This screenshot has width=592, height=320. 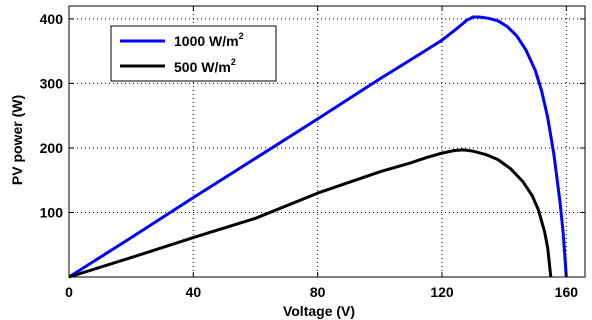 I want to click on x-tick-label: 80, so click(x=318, y=292).